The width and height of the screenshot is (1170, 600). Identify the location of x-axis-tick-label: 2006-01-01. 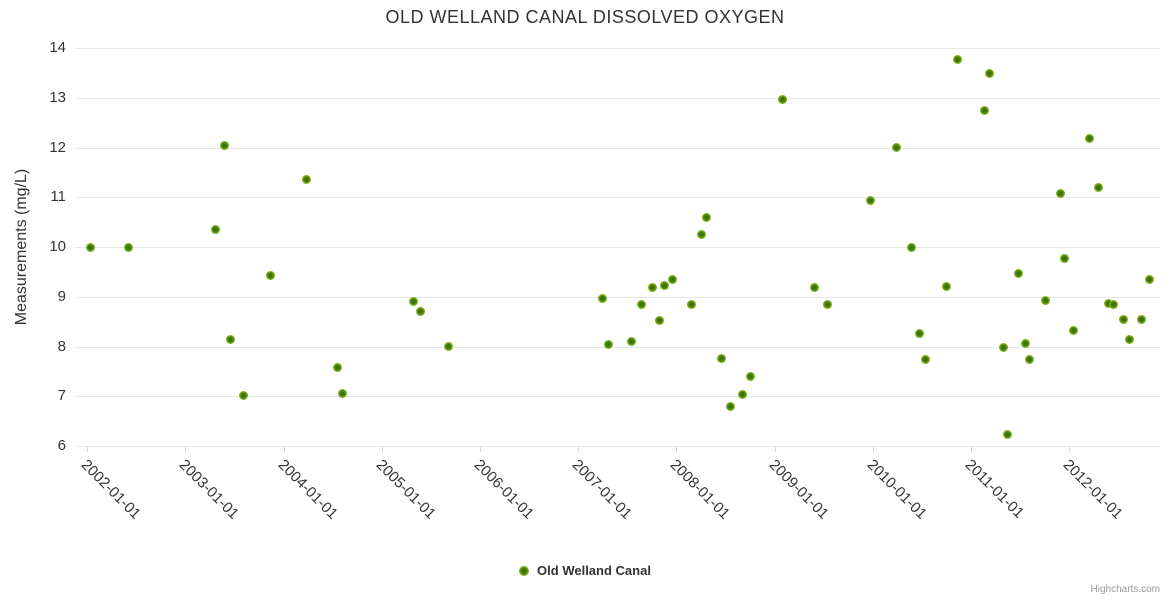
(503, 489).